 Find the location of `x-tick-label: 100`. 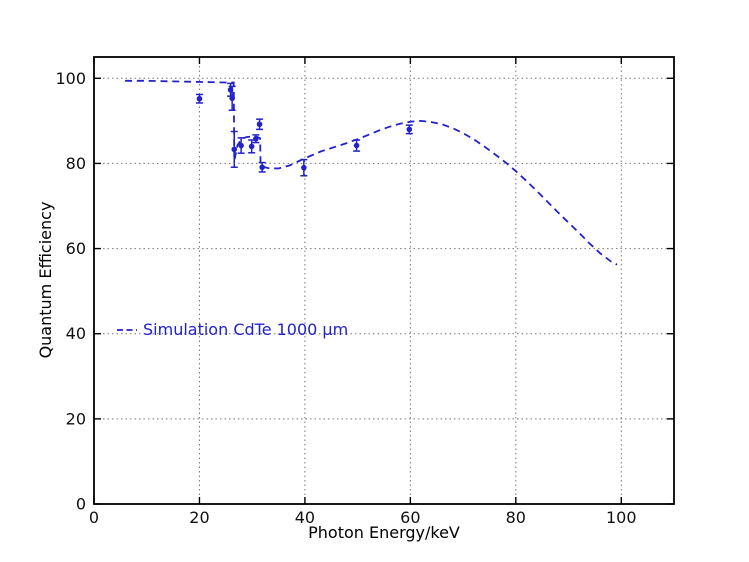

x-tick-label: 100 is located at coordinates (621, 517).